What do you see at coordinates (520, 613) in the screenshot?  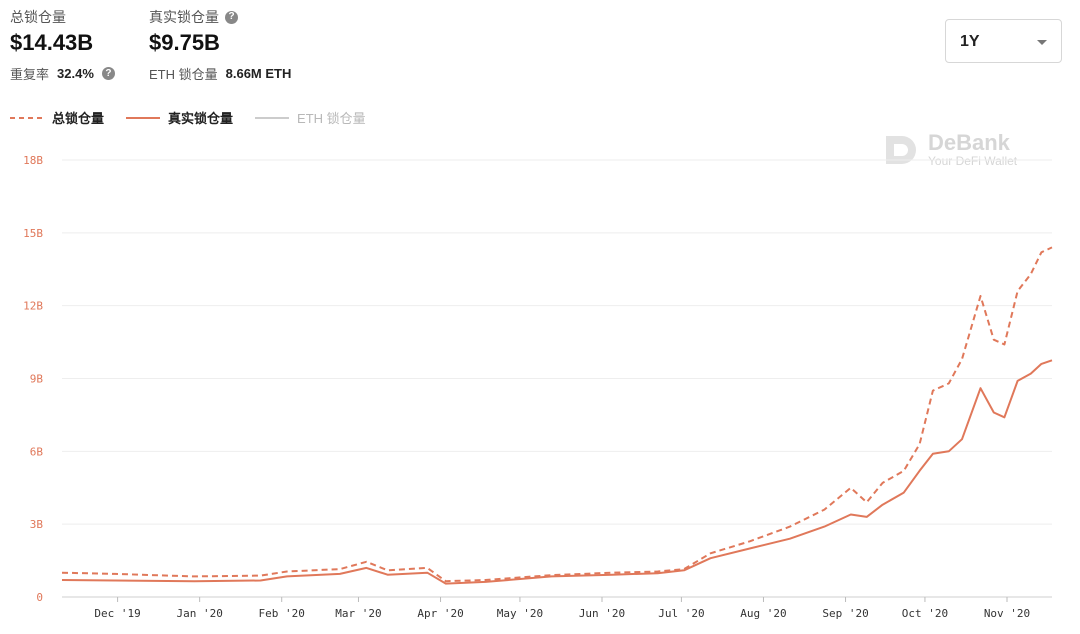 I see `x-tick-label: May '20` at bounding box center [520, 613].